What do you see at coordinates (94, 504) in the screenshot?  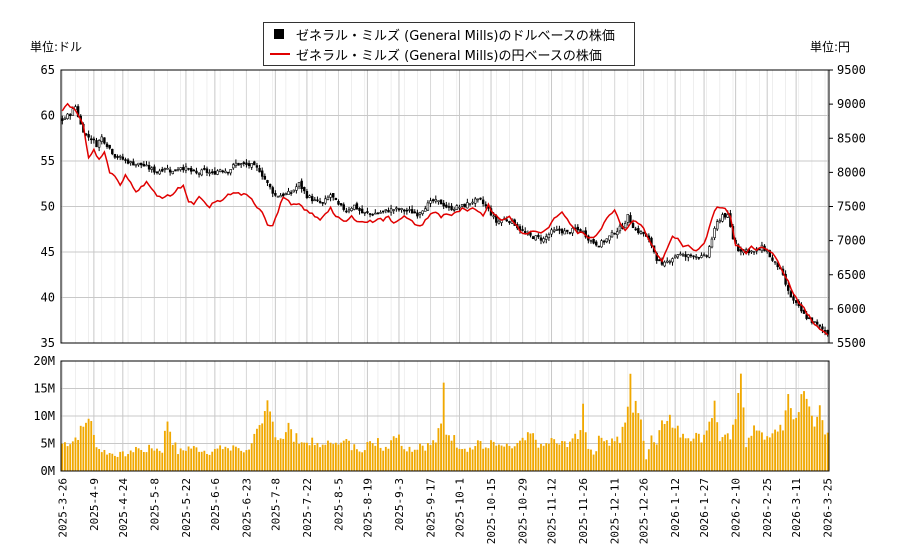 I see `date-tick-label: 2025-4-9` at bounding box center [94, 504].